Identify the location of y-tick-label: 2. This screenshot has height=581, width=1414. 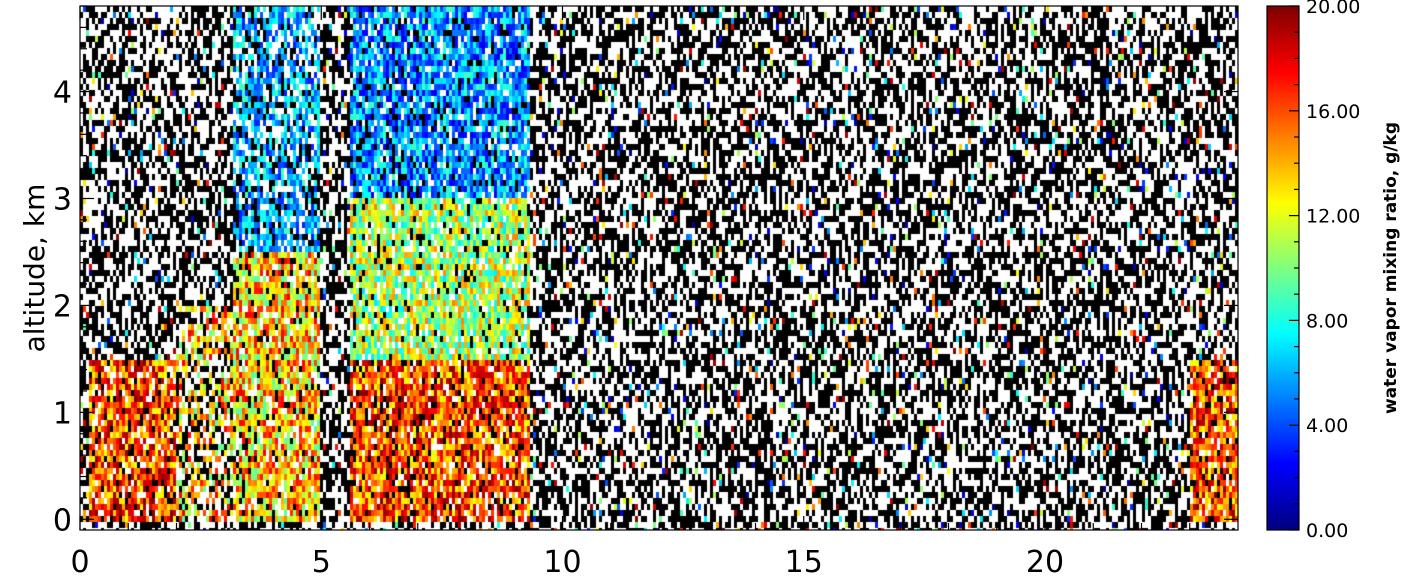
(62, 306).